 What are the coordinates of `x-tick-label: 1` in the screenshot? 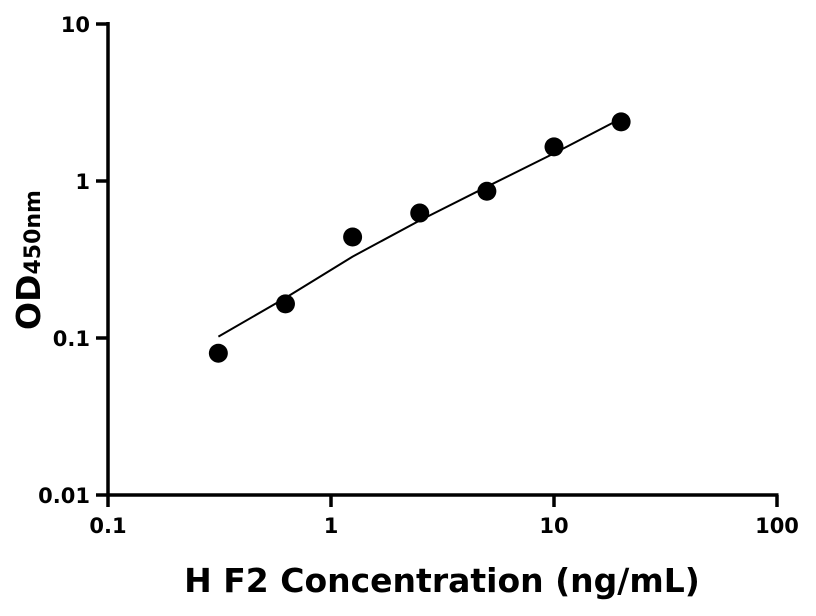 It's located at (331, 526).